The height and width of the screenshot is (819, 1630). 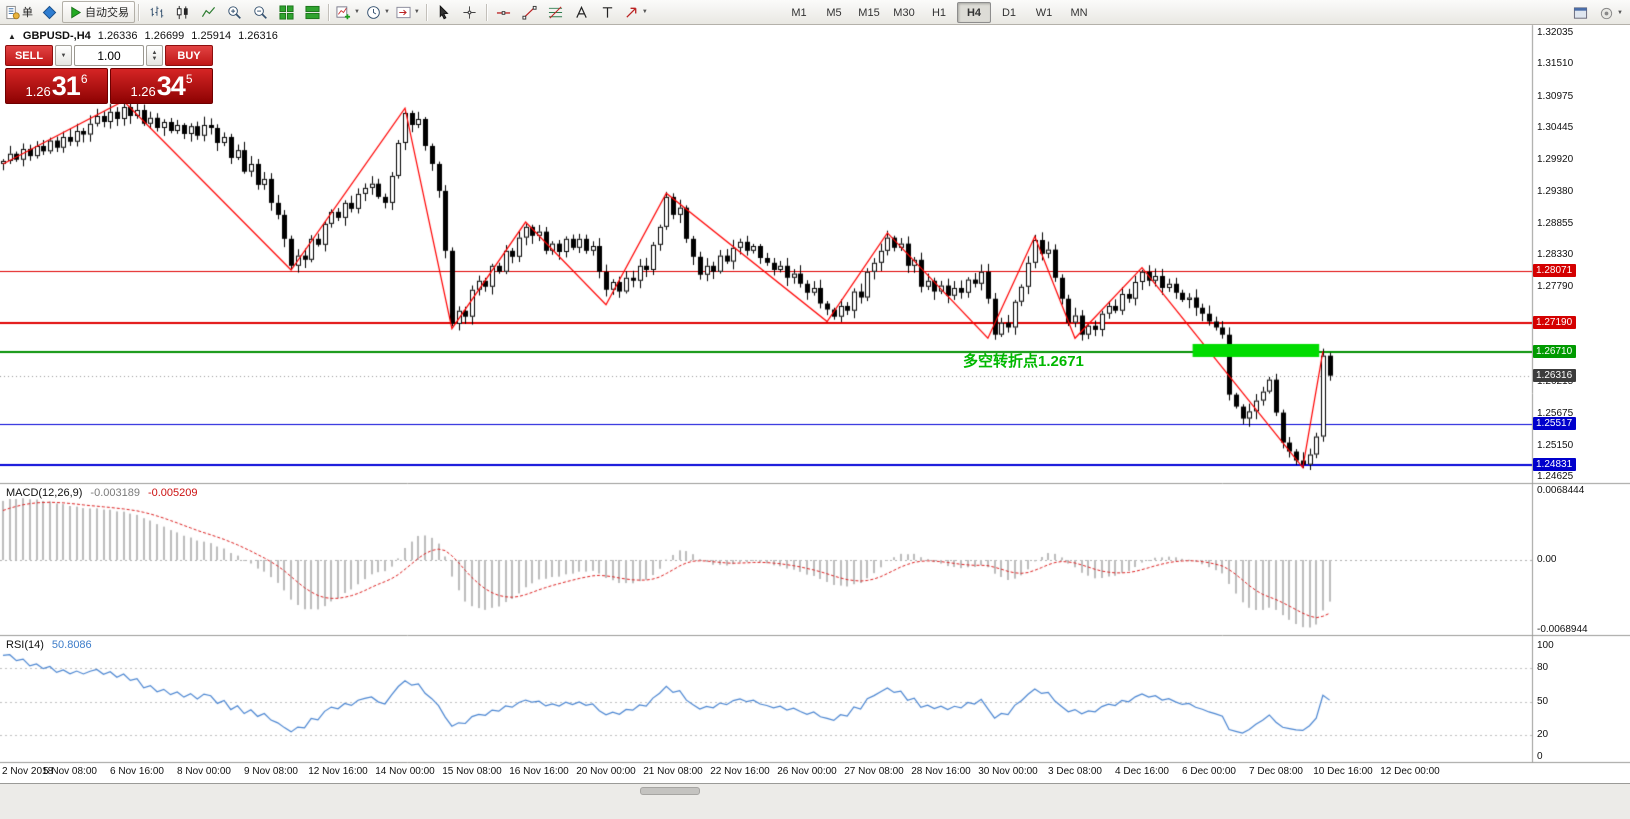 What do you see at coordinates (799, 12) in the screenshot?
I see `timeframe-m1: M1` at bounding box center [799, 12].